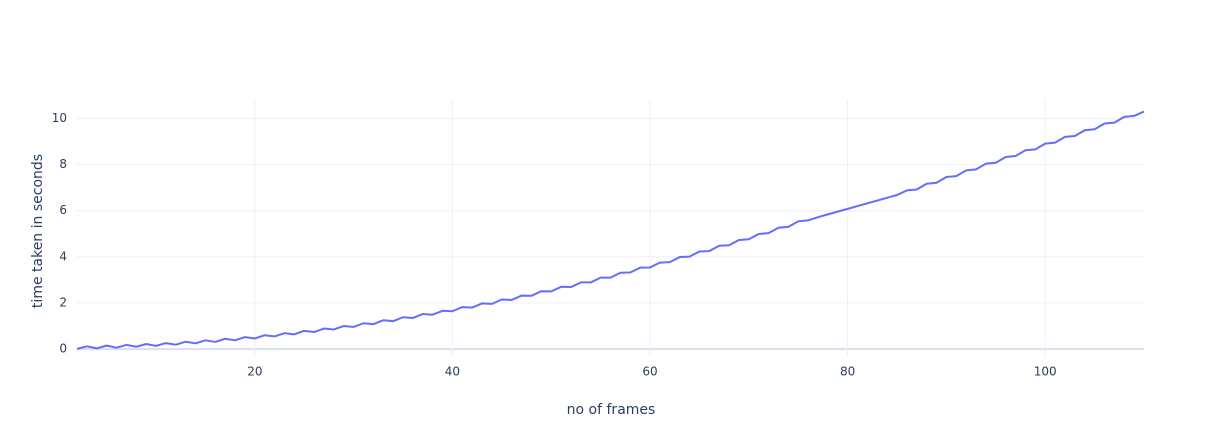 The width and height of the screenshot is (1223, 443). What do you see at coordinates (452, 372) in the screenshot?
I see `x-tick-label: 40` at bounding box center [452, 372].